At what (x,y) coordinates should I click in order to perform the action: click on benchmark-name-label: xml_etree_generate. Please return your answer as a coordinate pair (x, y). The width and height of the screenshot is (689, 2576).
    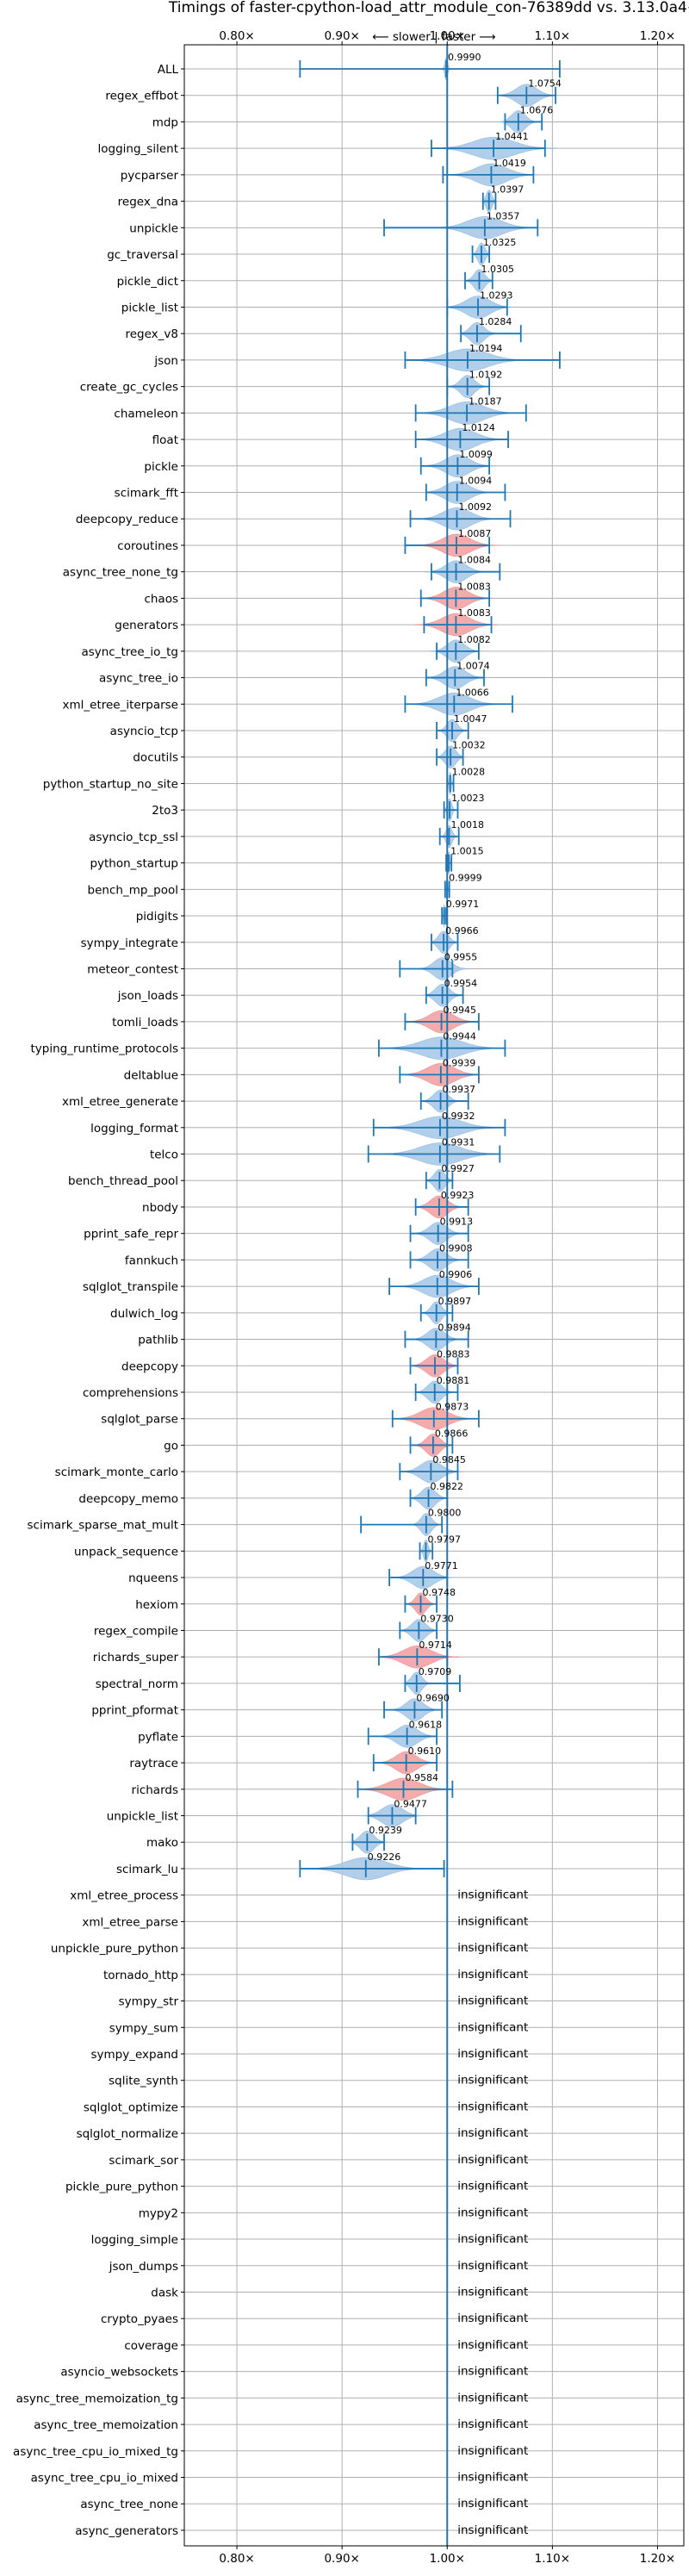
    Looking at the image, I should click on (120, 1102).